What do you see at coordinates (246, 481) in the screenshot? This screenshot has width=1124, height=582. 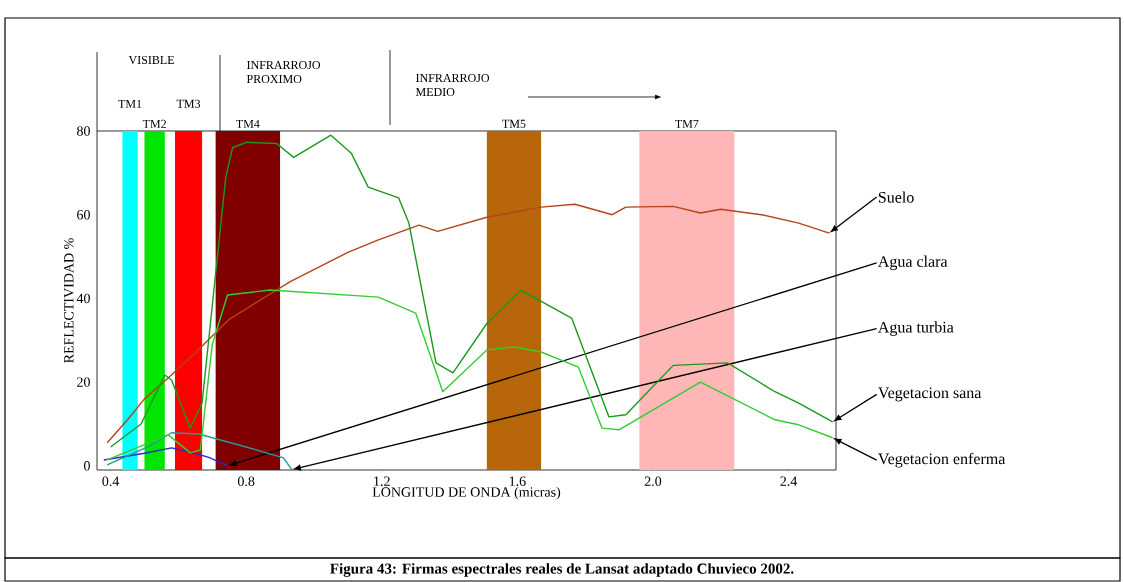 I see `x-tick-label: 0.8` at bounding box center [246, 481].